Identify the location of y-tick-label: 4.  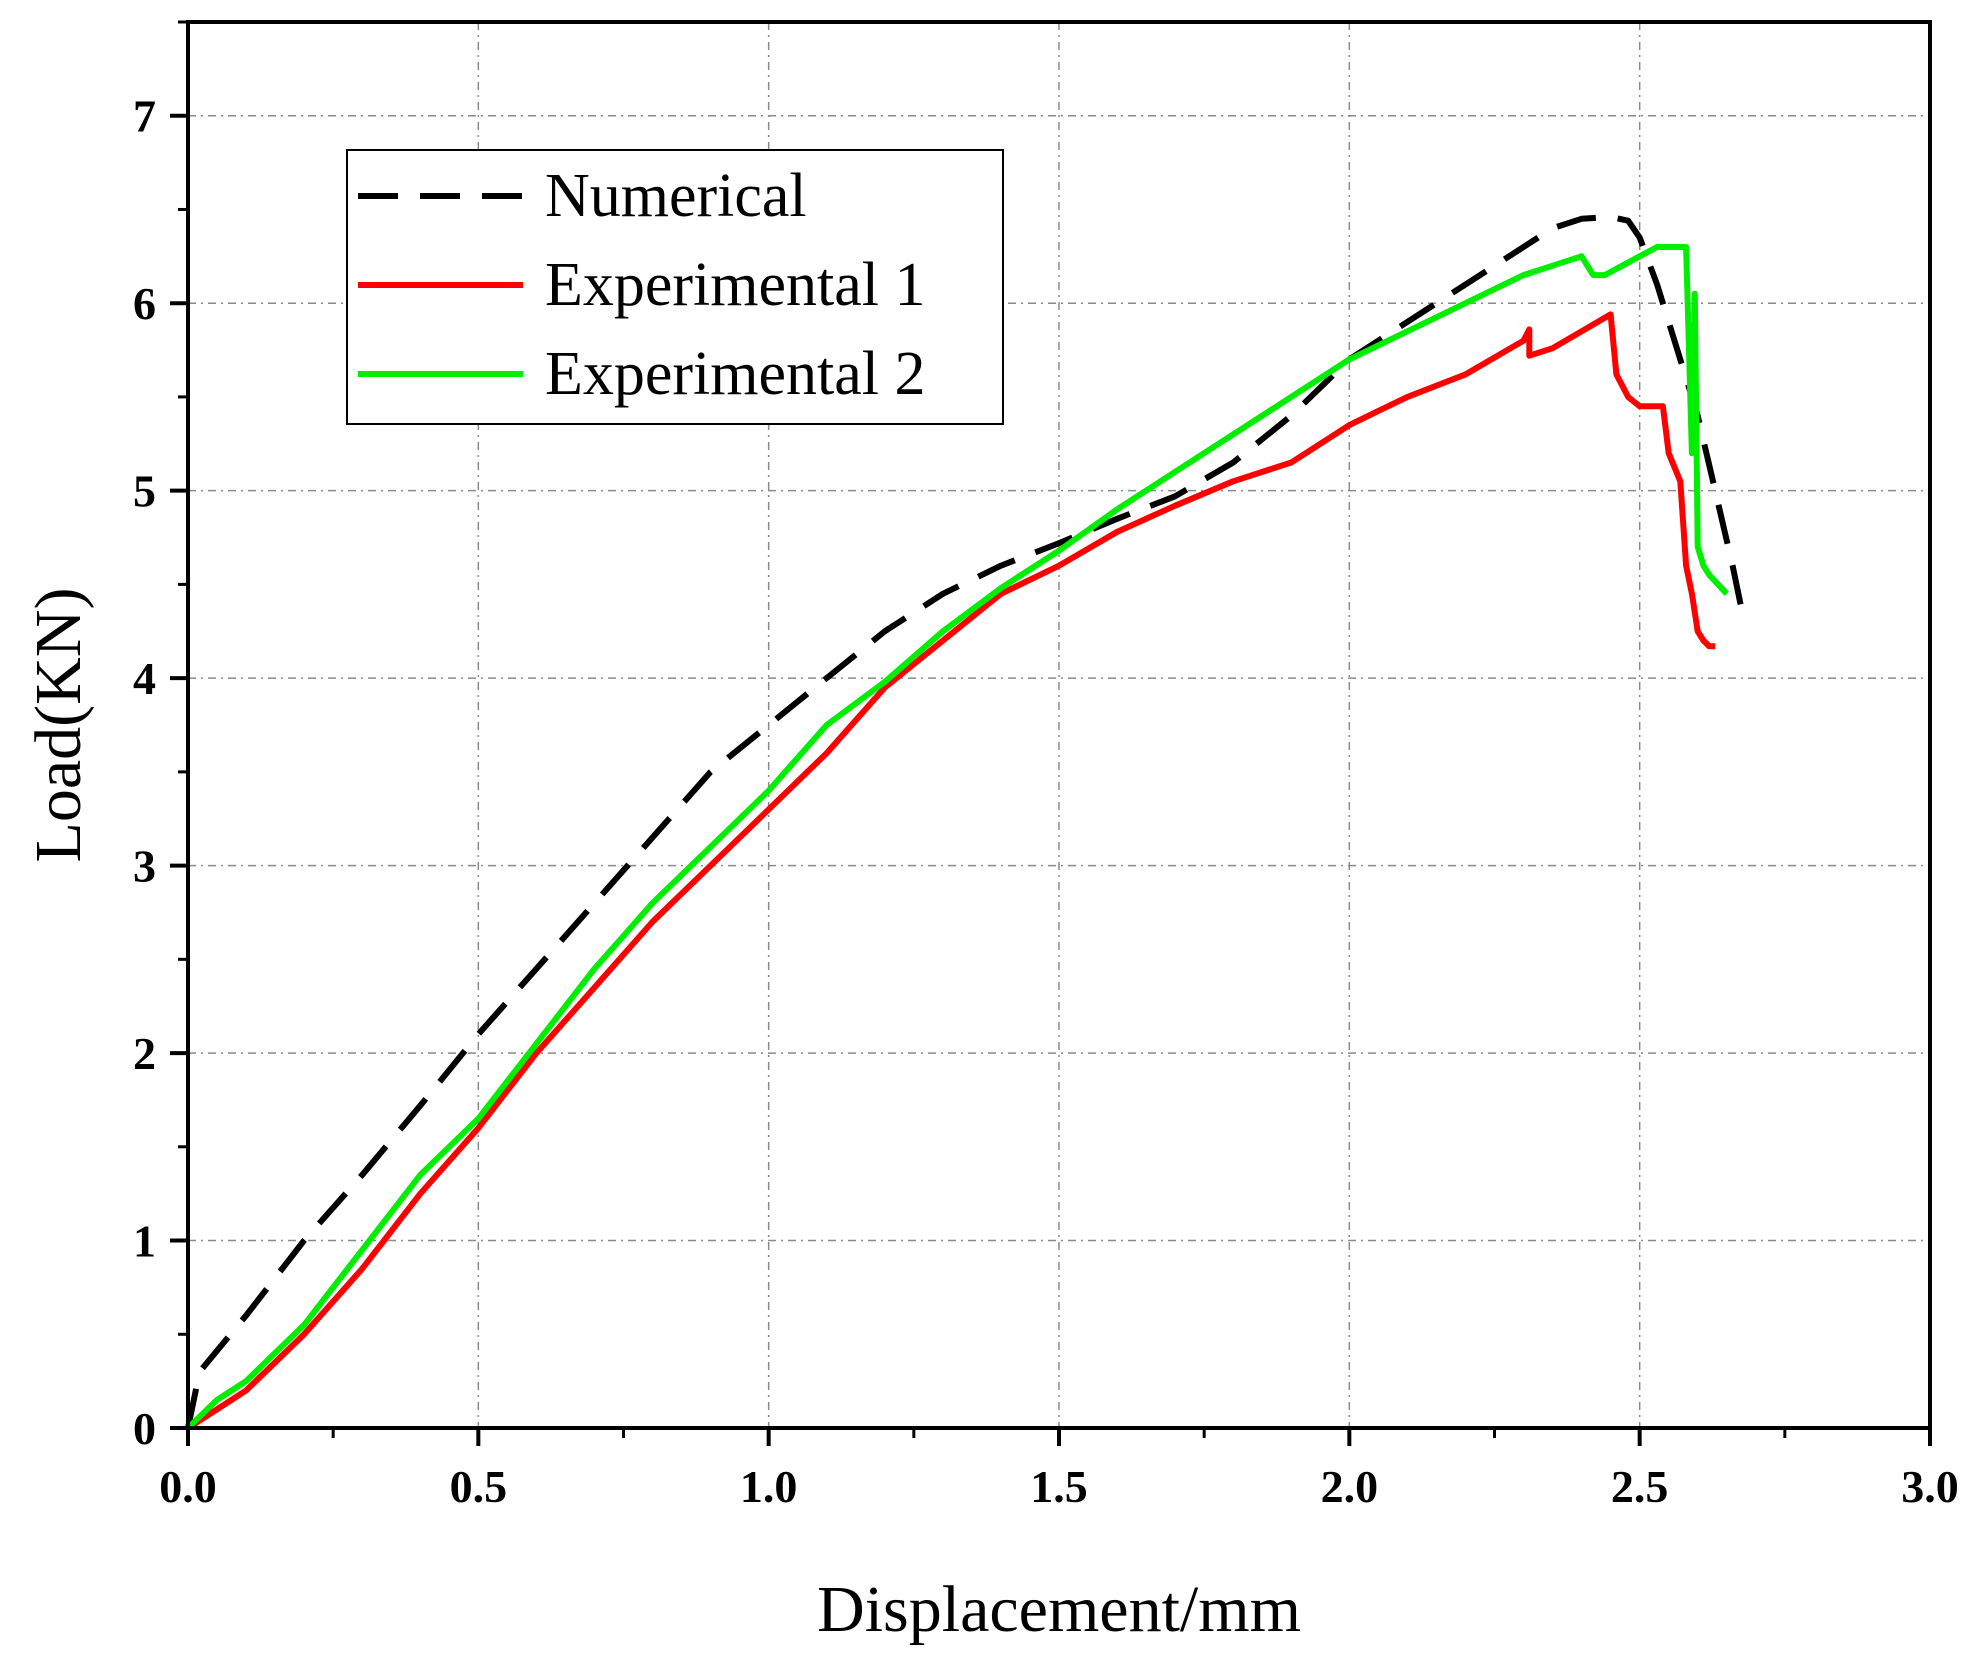
(144, 678).